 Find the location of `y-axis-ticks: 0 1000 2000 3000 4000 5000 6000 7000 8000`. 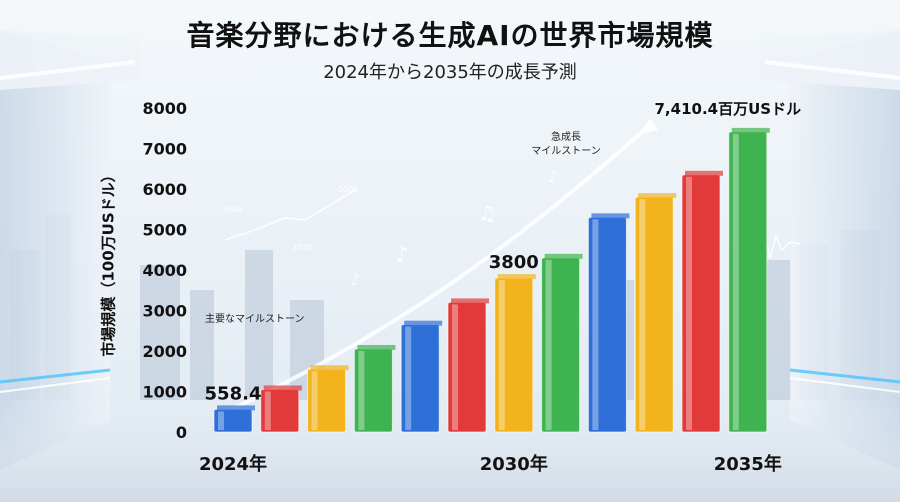

y-axis-ticks: 0 1000 2000 3000 4000 5000 6000 7000 8000 is located at coordinates (164, 270).